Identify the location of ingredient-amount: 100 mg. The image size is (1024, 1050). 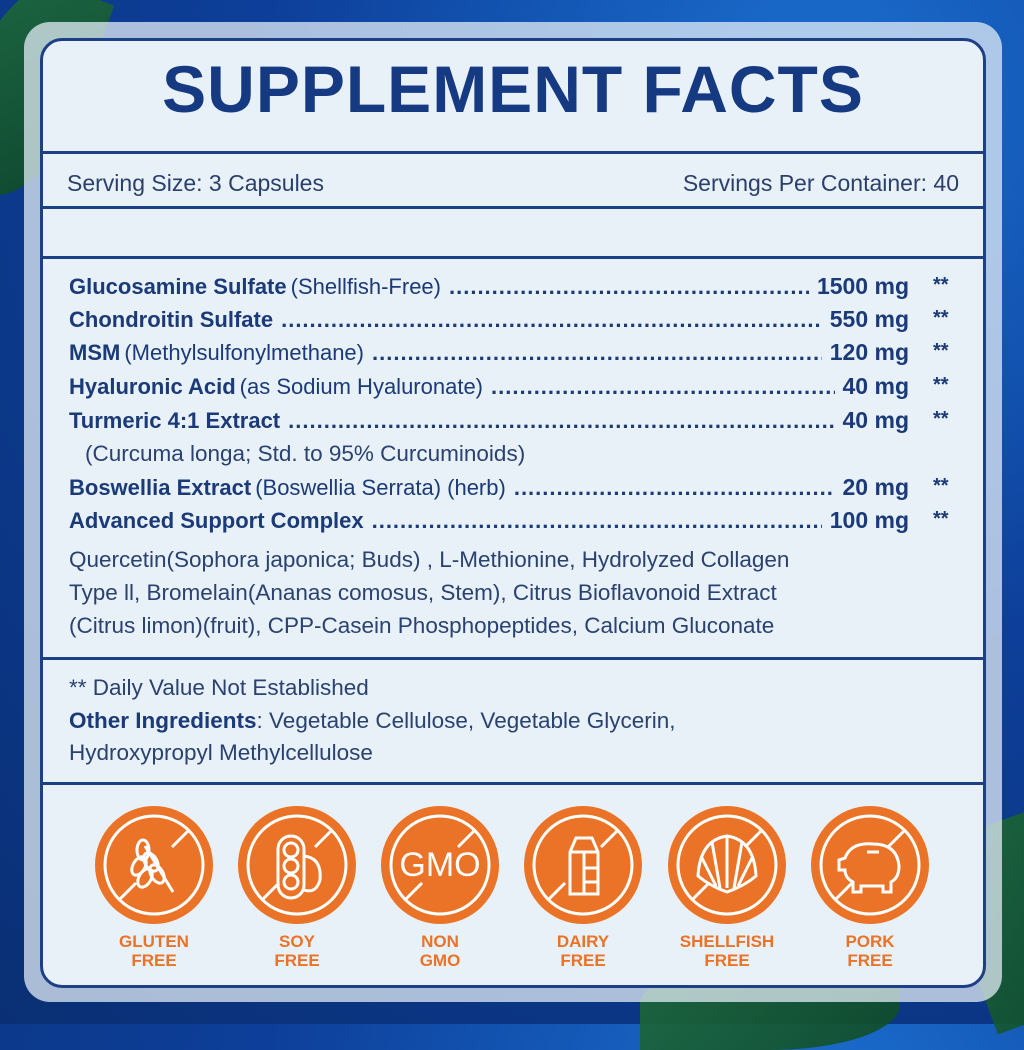
(869, 520).